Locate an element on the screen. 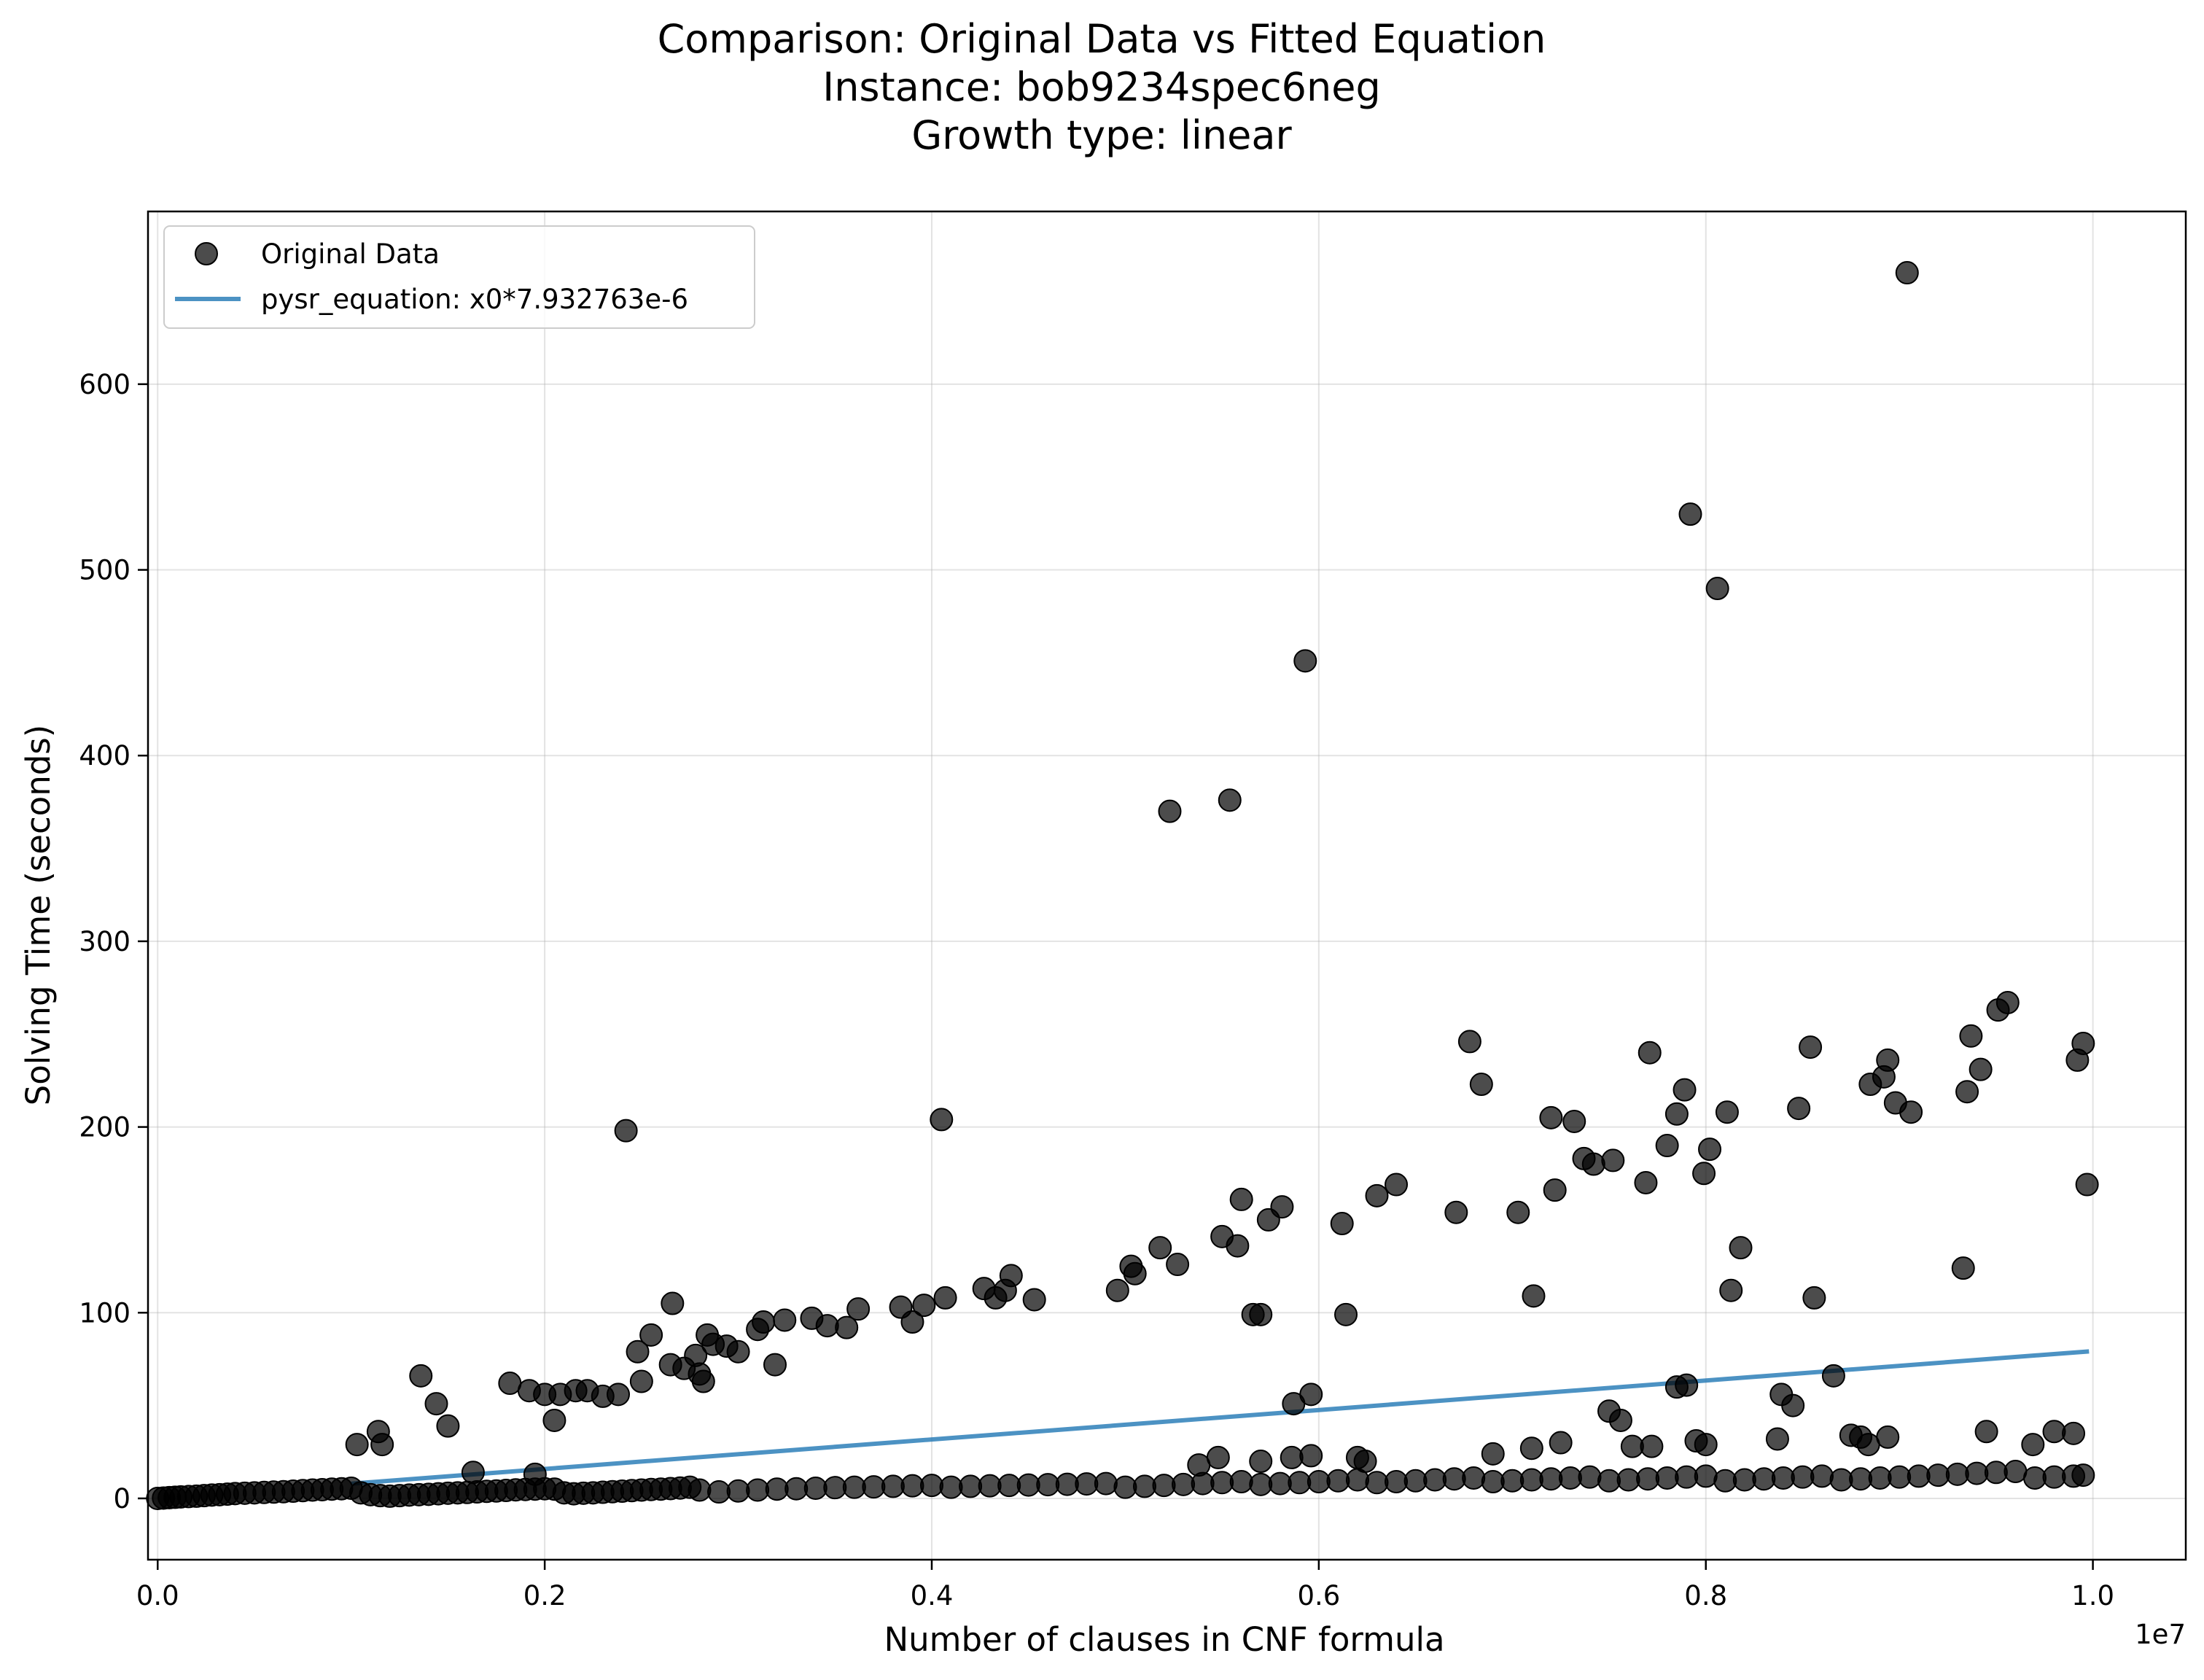 Image resolution: width=2204 pixels, height=1680 pixels. x-tick-label: 0.4 is located at coordinates (932, 1595).